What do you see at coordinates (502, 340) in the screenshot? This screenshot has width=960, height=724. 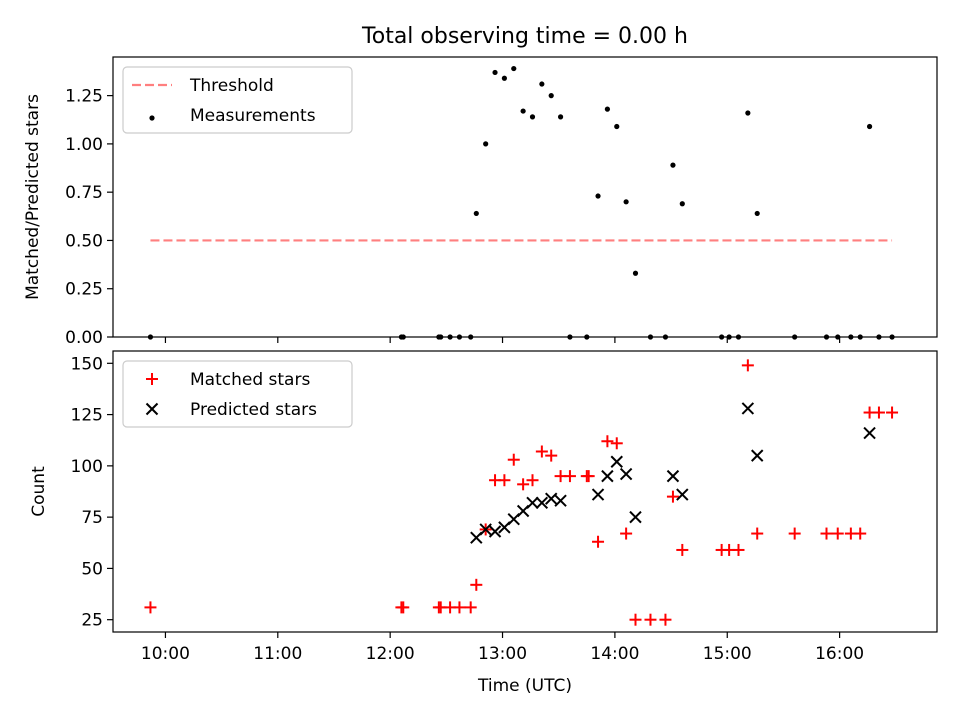 I see `top-x-ticks` at bounding box center [502, 340].